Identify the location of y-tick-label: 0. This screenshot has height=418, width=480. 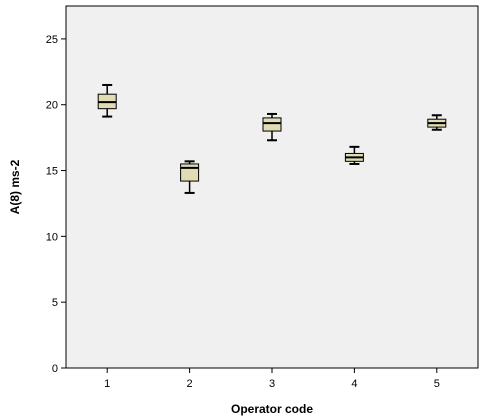
(55, 369).